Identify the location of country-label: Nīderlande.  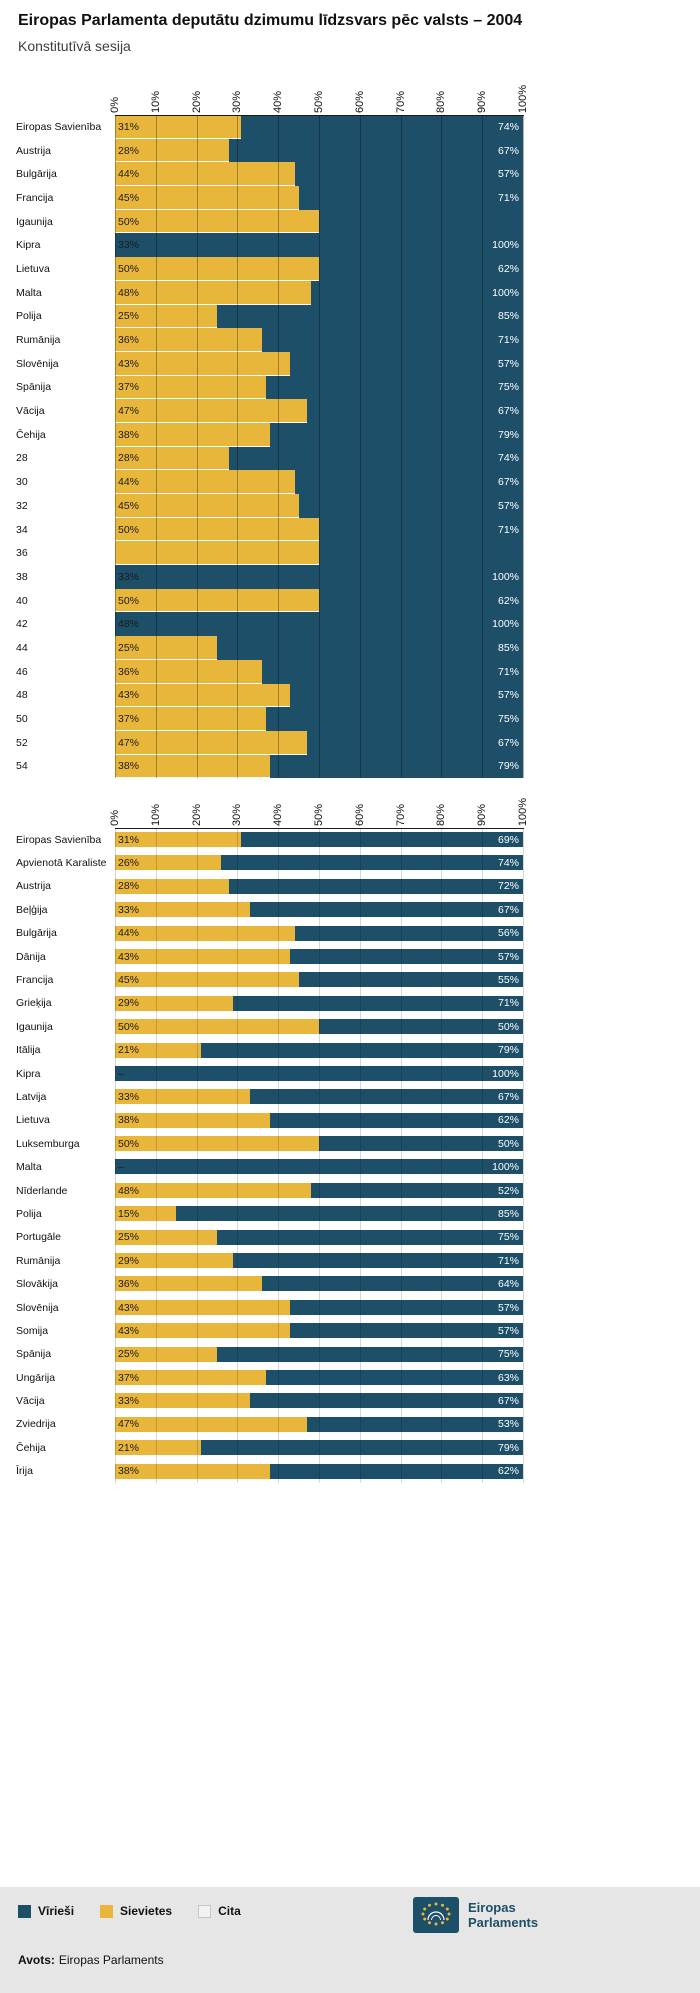
(42, 1190).